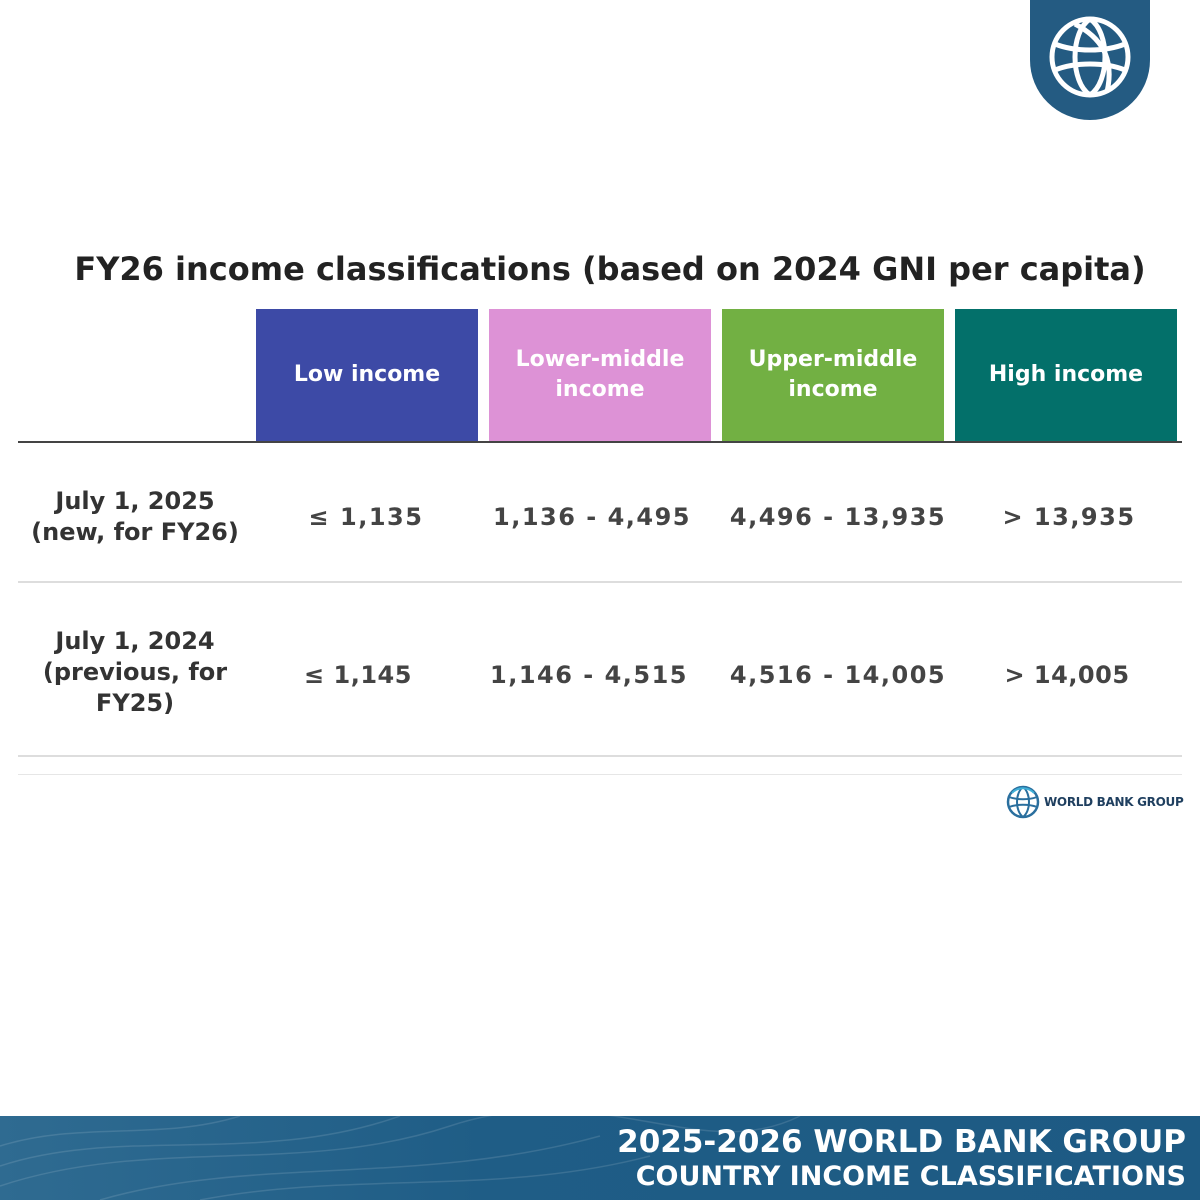 Image resolution: width=1200 pixels, height=1200 pixels. Describe the element at coordinates (1066, 375) in the screenshot. I see `column-header-high-income: High income` at that location.